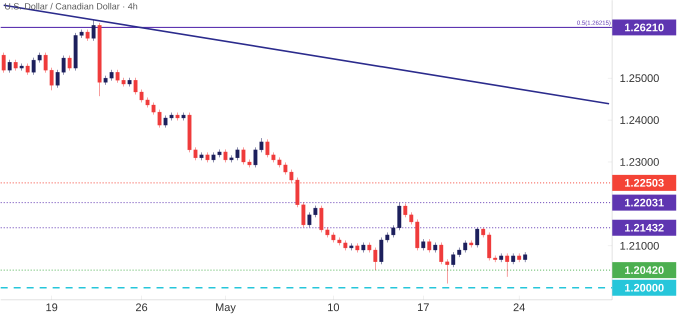 This screenshot has width=680, height=320. What do you see at coordinates (644, 270) in the screenshot?
I see `ref-line-label: 1.20420` at bounding box center [644, 270].